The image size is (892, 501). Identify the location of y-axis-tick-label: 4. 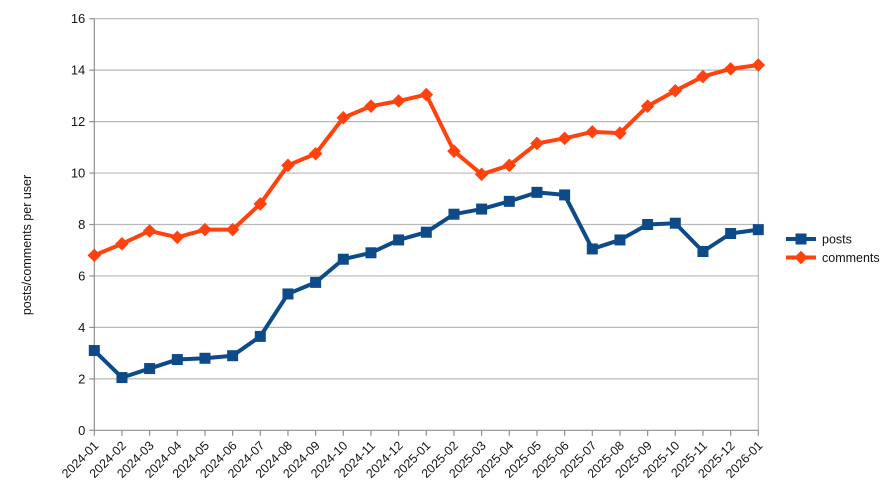
(81, 327).